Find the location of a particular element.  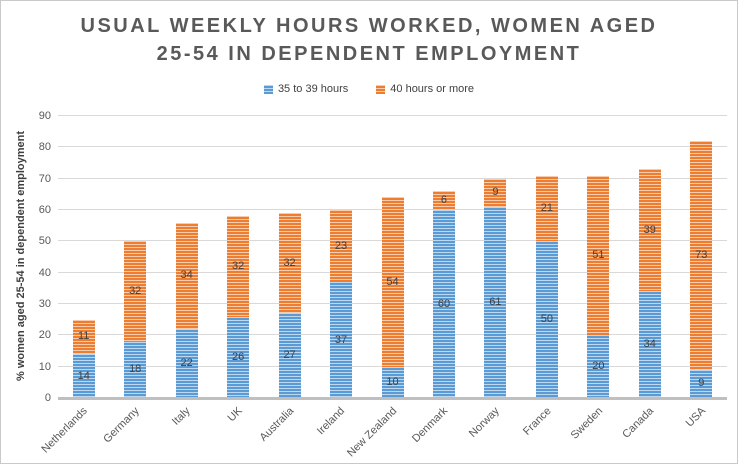

bar-segment-orange-usa: 73 is located at coordinates (701, 255).